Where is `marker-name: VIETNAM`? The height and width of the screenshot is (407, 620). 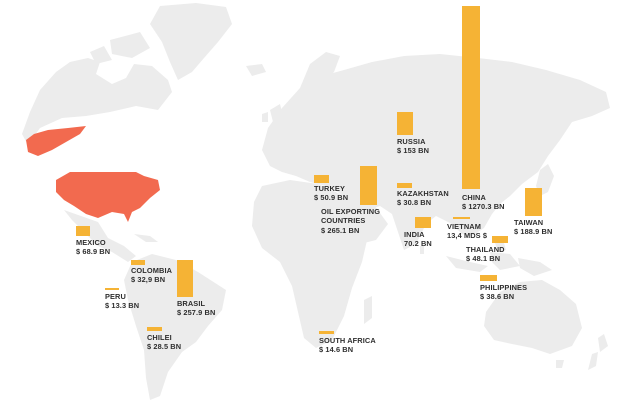
marker-name: VIETNAM is located at coordinates (464, 226).